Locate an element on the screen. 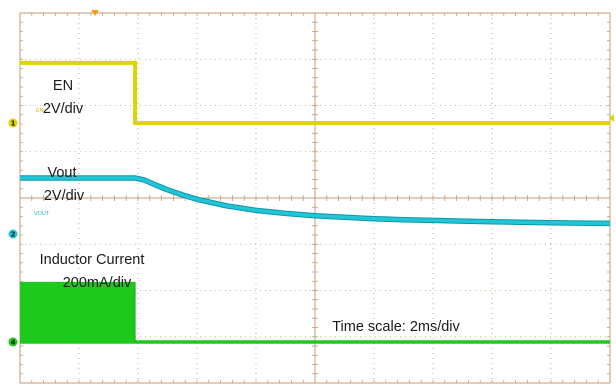  vout-trace-tag: VOUT is located at coordinates (42, 214).